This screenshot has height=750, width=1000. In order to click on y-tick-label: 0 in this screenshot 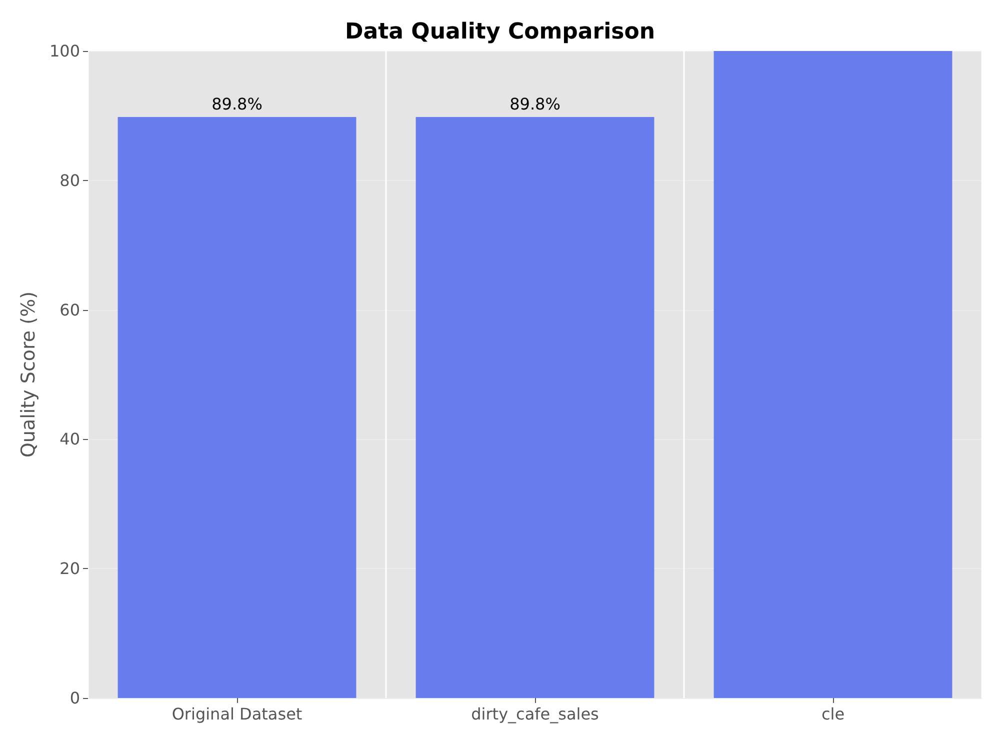, I will do `click(75, 698)`.